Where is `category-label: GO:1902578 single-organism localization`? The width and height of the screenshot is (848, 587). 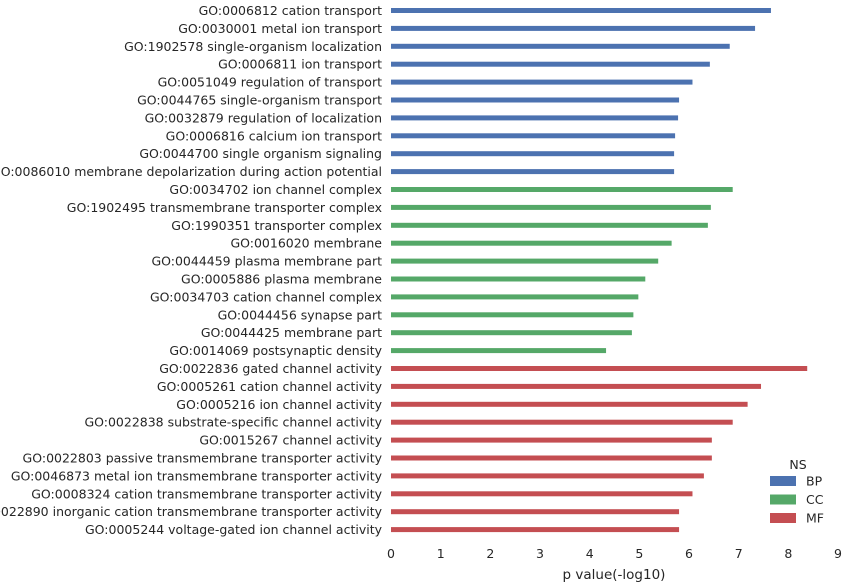
category-label: GO:1902578 single-organism localization is located at coordinates (253, 46).